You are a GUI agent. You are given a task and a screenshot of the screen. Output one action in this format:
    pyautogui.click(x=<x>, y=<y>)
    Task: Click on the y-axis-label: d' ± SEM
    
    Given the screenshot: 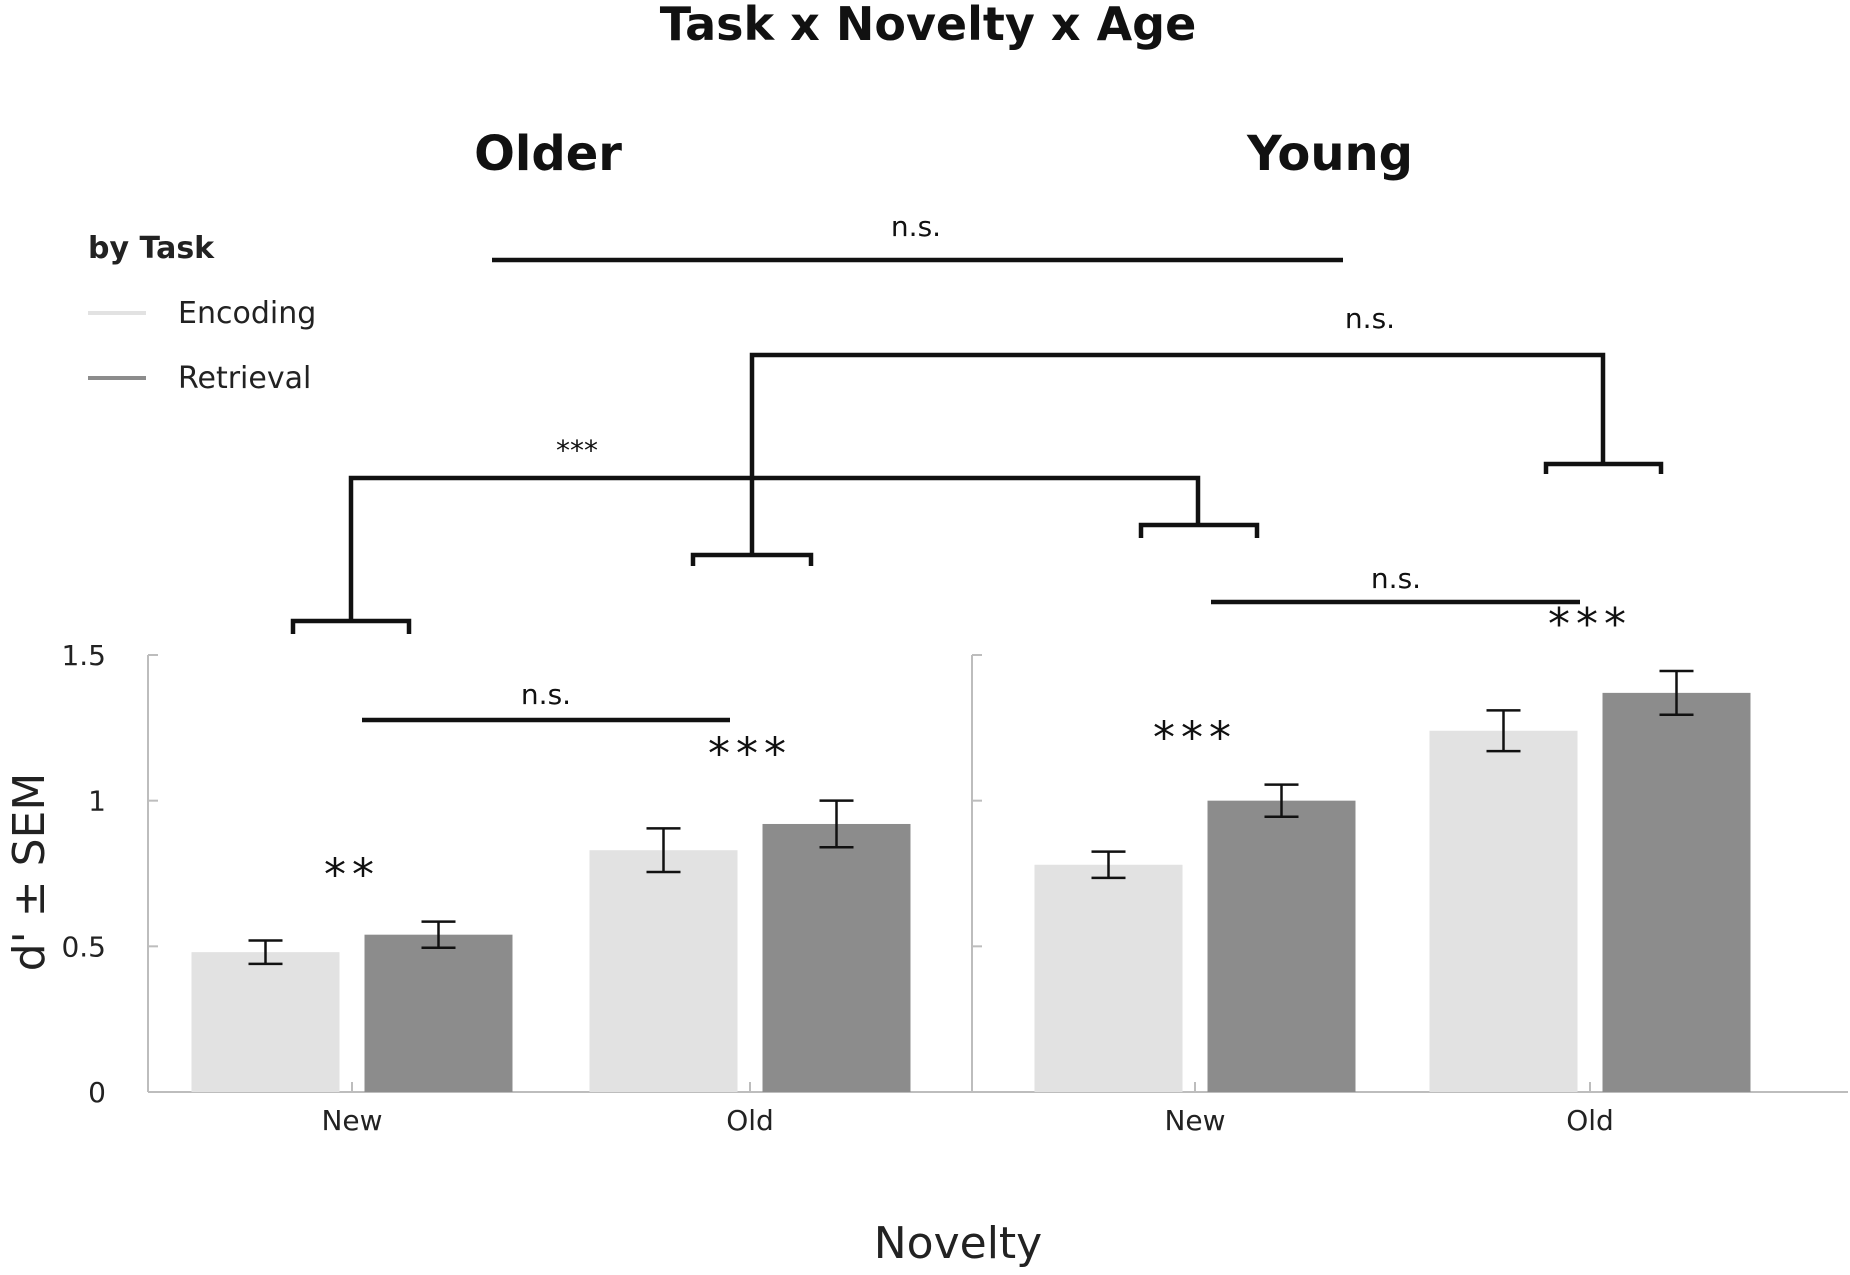 What is the action you would take?
    pyautogui.click(x=29, y=872)
    